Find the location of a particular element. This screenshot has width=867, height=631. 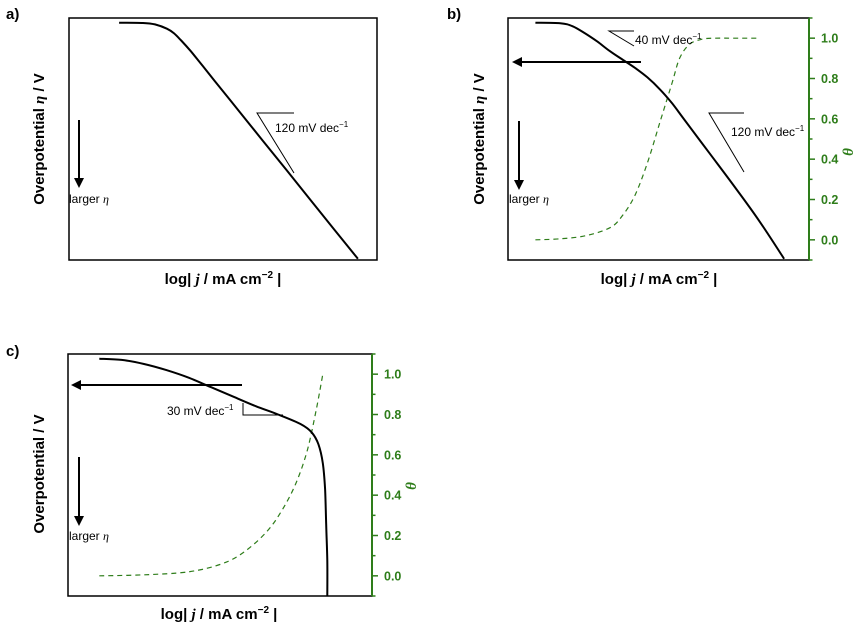

panel-a-x-axis-title: log| j / mA cm−2 | is located at coordinates (223, 279).